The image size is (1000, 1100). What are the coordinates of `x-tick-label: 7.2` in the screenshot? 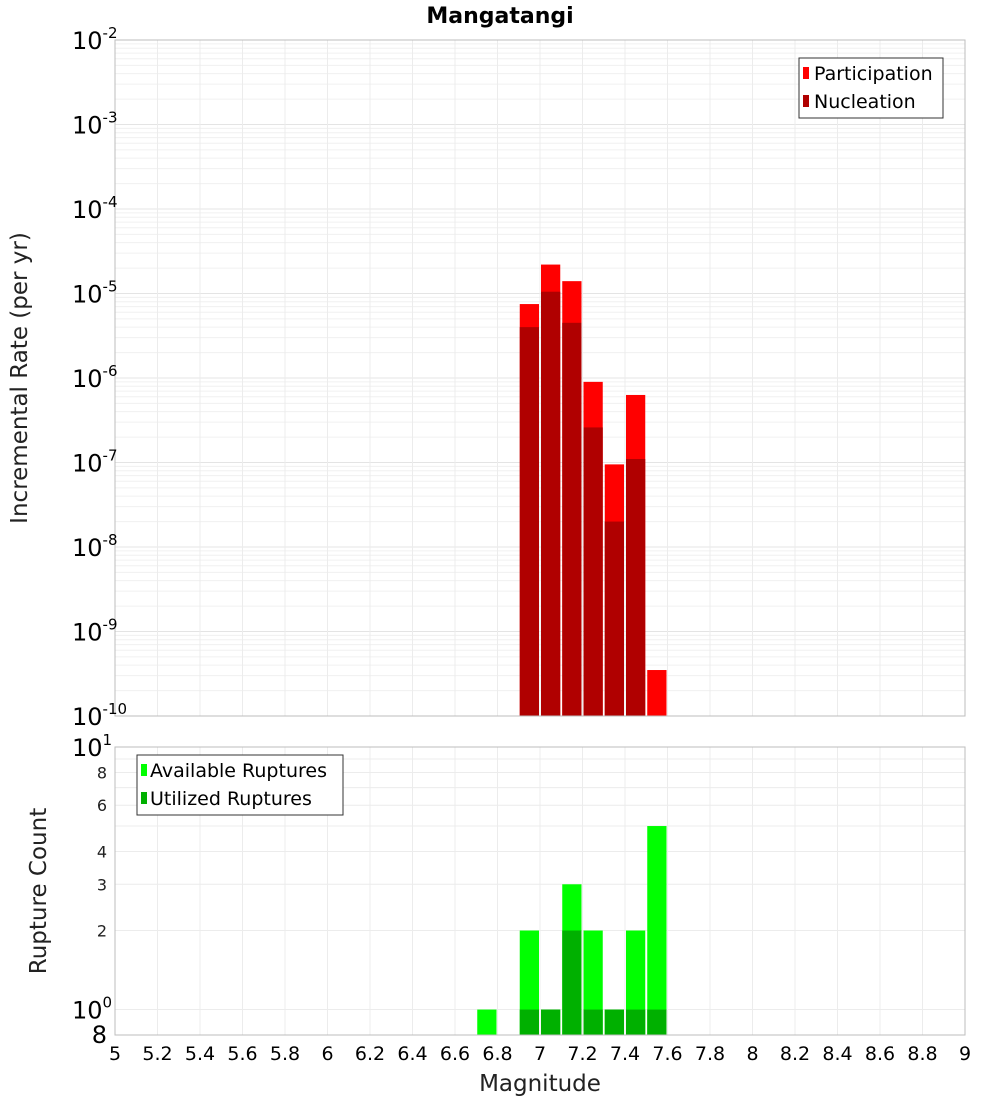 It's located at (582, 1054).